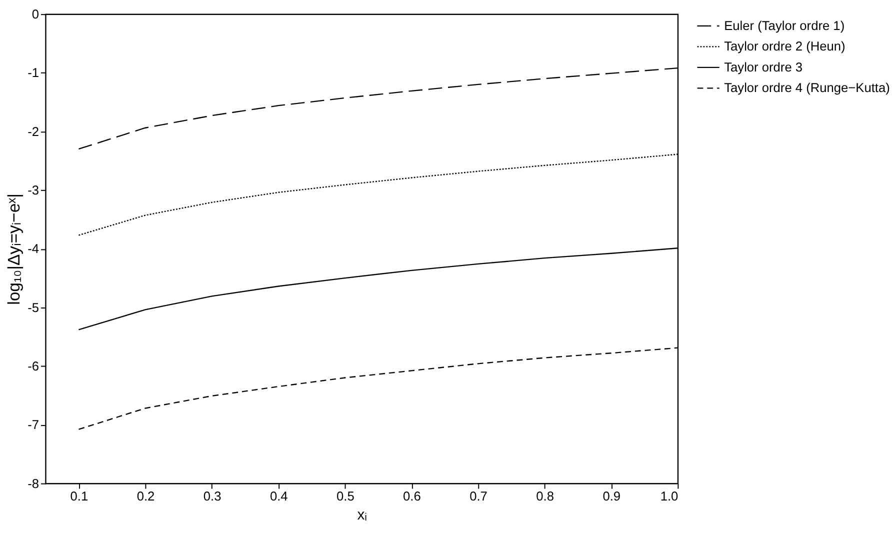 Image resolution: width=896 pixels, height=553 pixels. What do you see at coordinates (345, 496) in the screenshot?
I see `x-tick-label: 0.5` at bounding box center [345, 496].